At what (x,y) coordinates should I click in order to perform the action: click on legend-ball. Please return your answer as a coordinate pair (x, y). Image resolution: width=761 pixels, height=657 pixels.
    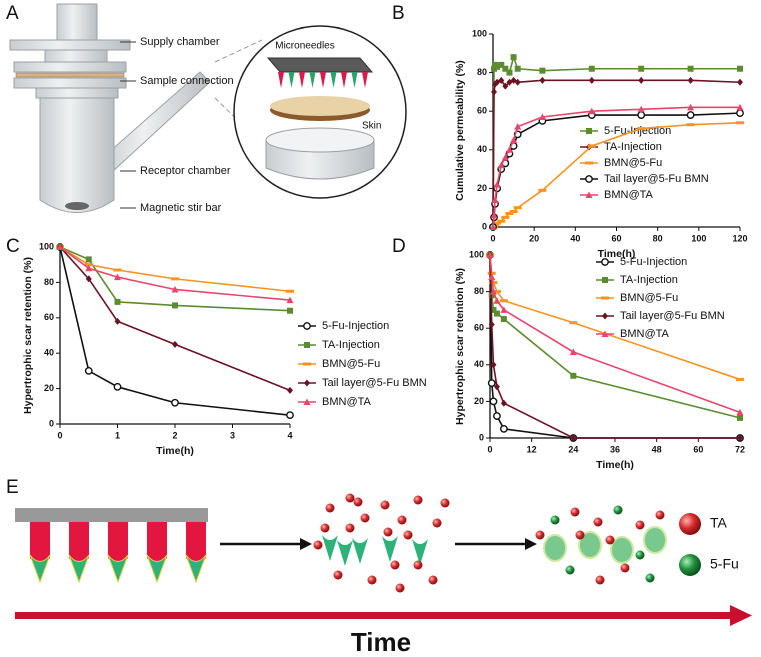
    Looking at the image, I should click on (690, 565).